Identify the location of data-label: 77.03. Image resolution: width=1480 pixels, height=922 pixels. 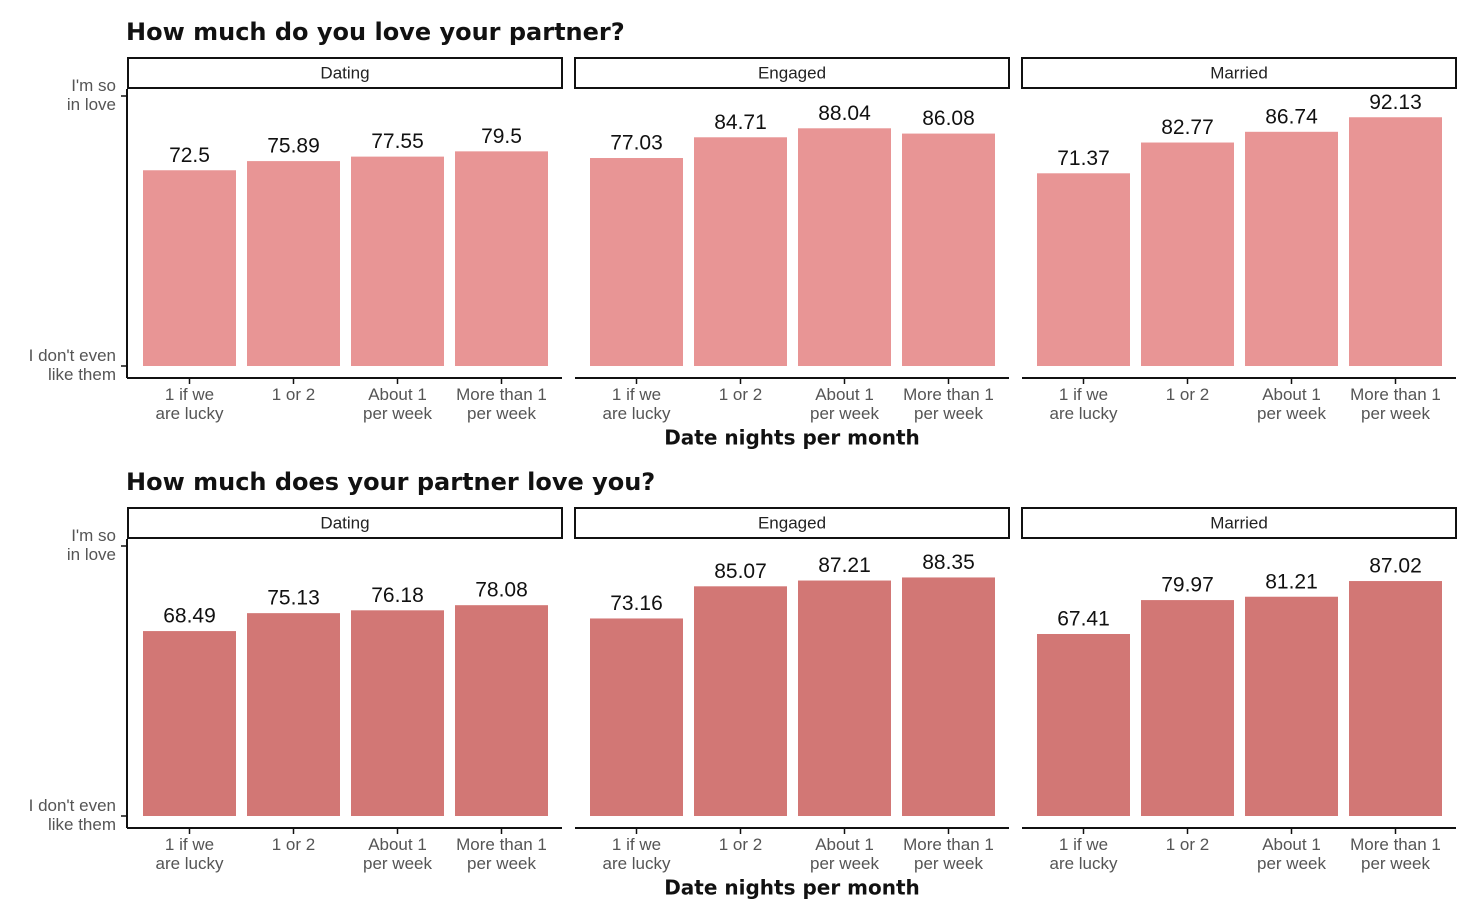
(636, 143).